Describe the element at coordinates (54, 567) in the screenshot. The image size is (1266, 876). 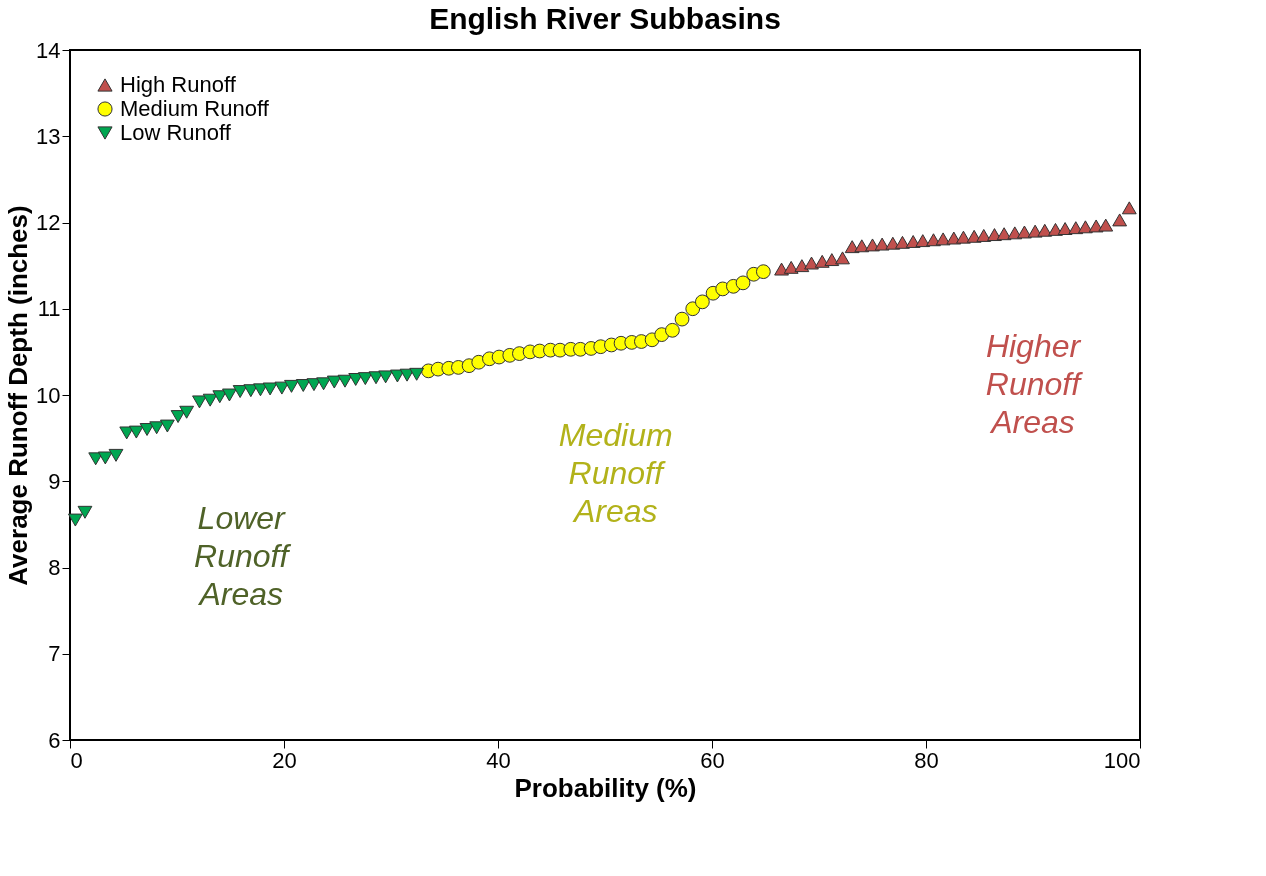
I see `y-tick-label: 8` at that location.